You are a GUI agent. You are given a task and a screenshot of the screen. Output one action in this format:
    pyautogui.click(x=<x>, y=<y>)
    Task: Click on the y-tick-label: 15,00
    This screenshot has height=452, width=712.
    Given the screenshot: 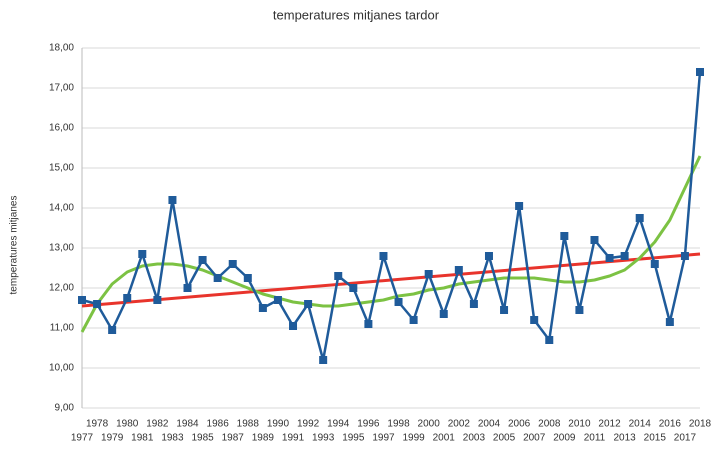 What is the action you would take?
    pyautogui.click(x=61, y=168)
    